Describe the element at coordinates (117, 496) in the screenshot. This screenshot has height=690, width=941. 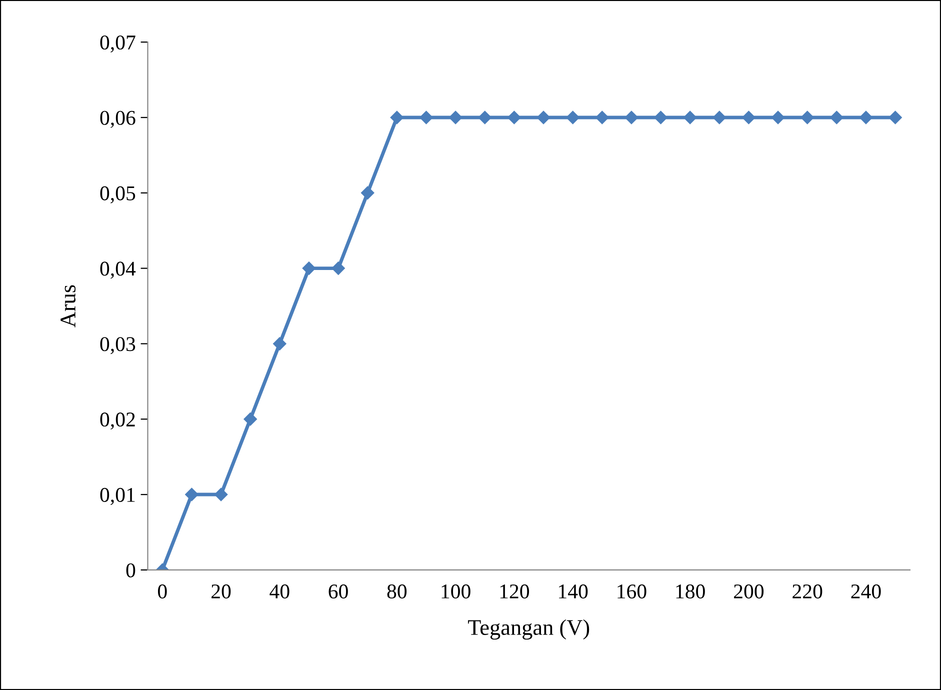
I see `y-tick-label: 0,01` at that location.